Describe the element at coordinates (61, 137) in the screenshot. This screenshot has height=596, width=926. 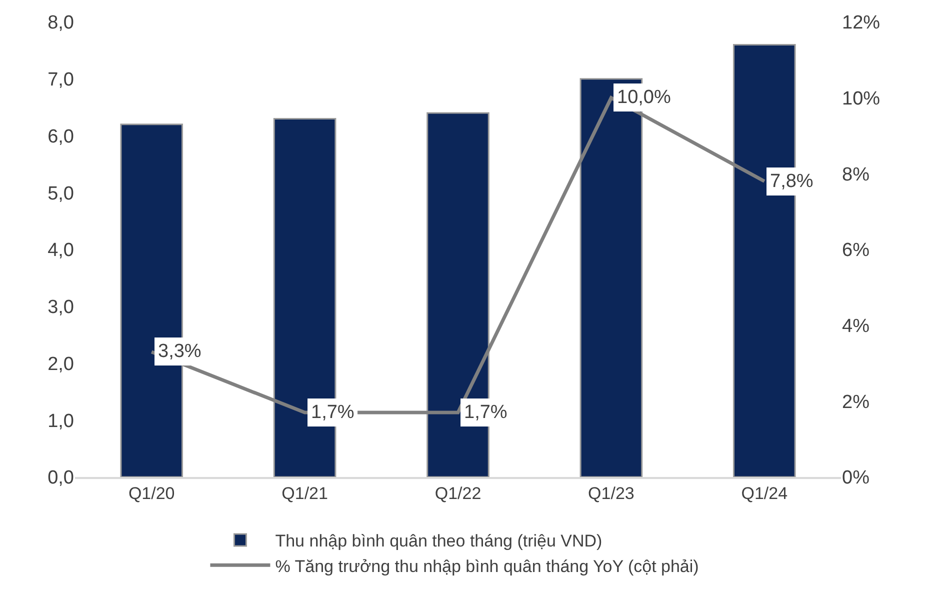
I see `y-tick-label: 6,0` at that location.